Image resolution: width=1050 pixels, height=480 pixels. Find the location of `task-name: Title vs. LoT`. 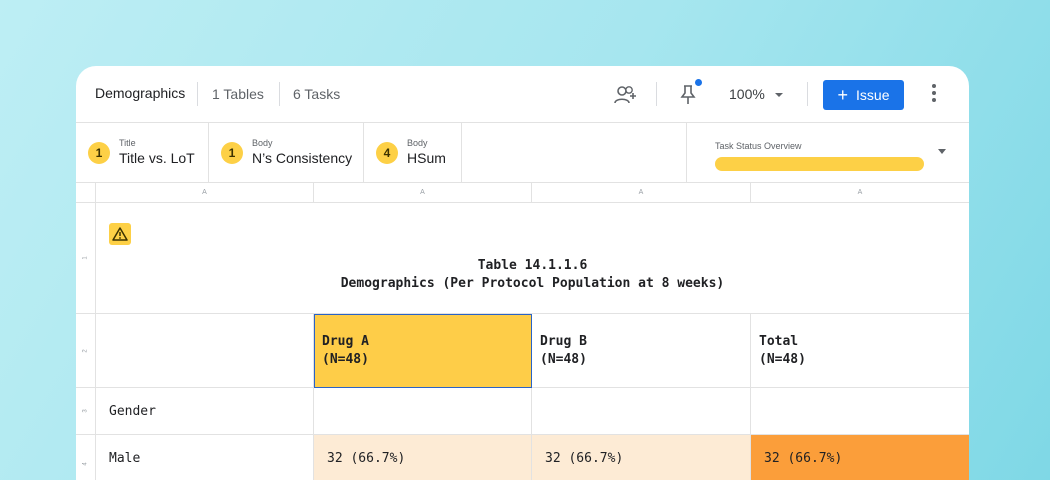

task-name: Title vs. LoT is located at coordinates (157, 158).